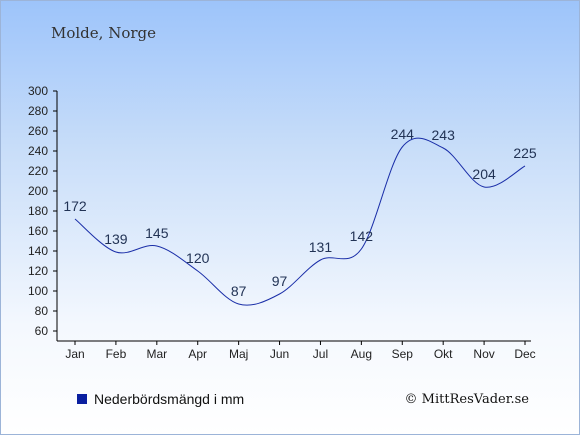 This screenshot has height=435, width=580. What do you see at coordinates (484, 174) in the screenshot?
I see `data-label: 204` at bounding box center [484, 174].